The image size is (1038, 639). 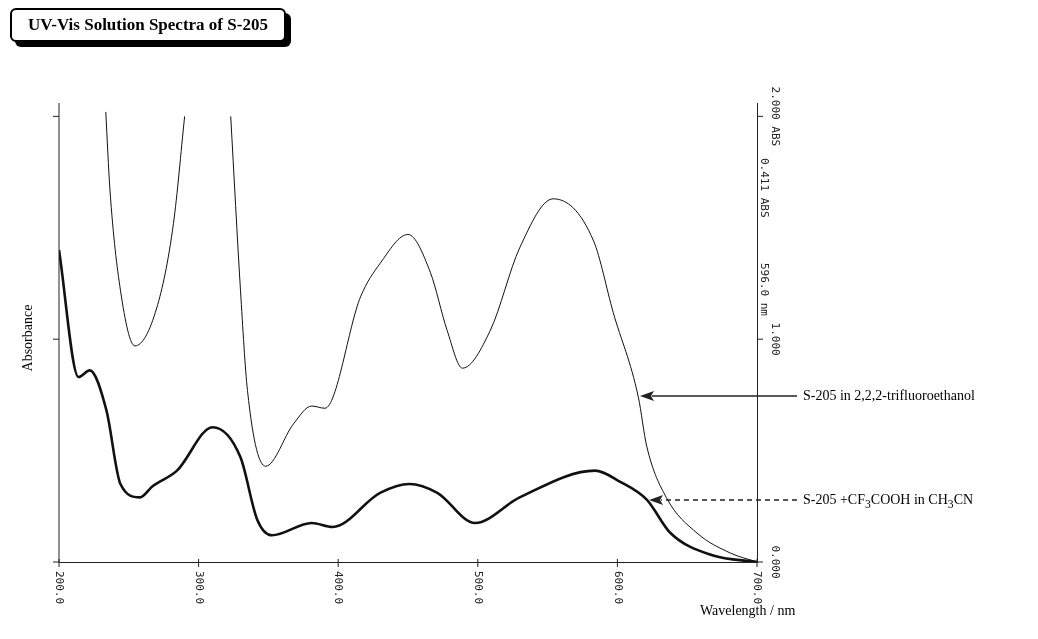 I want to click on x-tick-label: 400.0, so click(x=339, y=588).